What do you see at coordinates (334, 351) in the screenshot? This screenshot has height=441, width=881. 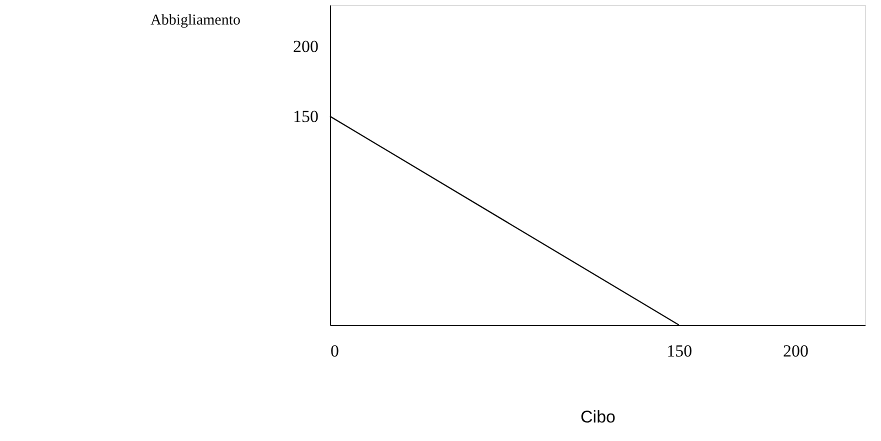 I see `x-tick-label: 0` at bounding box center [334, 351].